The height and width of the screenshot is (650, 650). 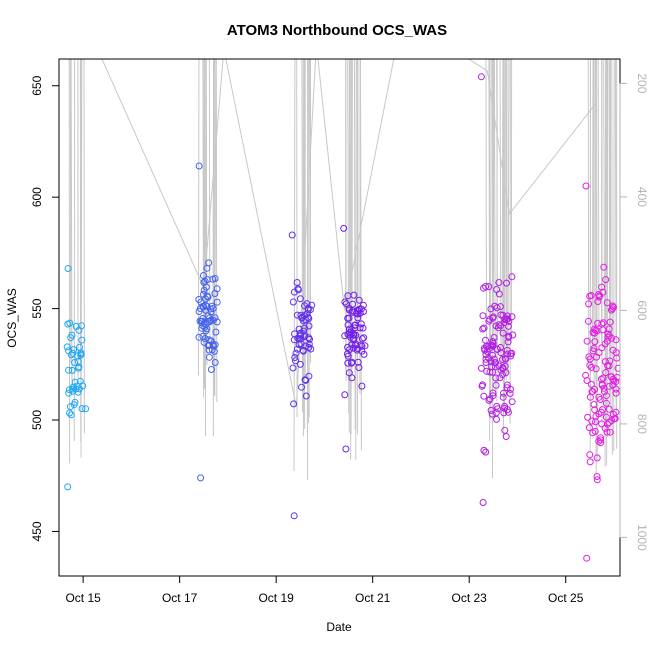 What do you see at coordinates (45, 308) in the screenshot?
I see `y-axis: 450 500 550 600 650` at bounding box center [45, 308].